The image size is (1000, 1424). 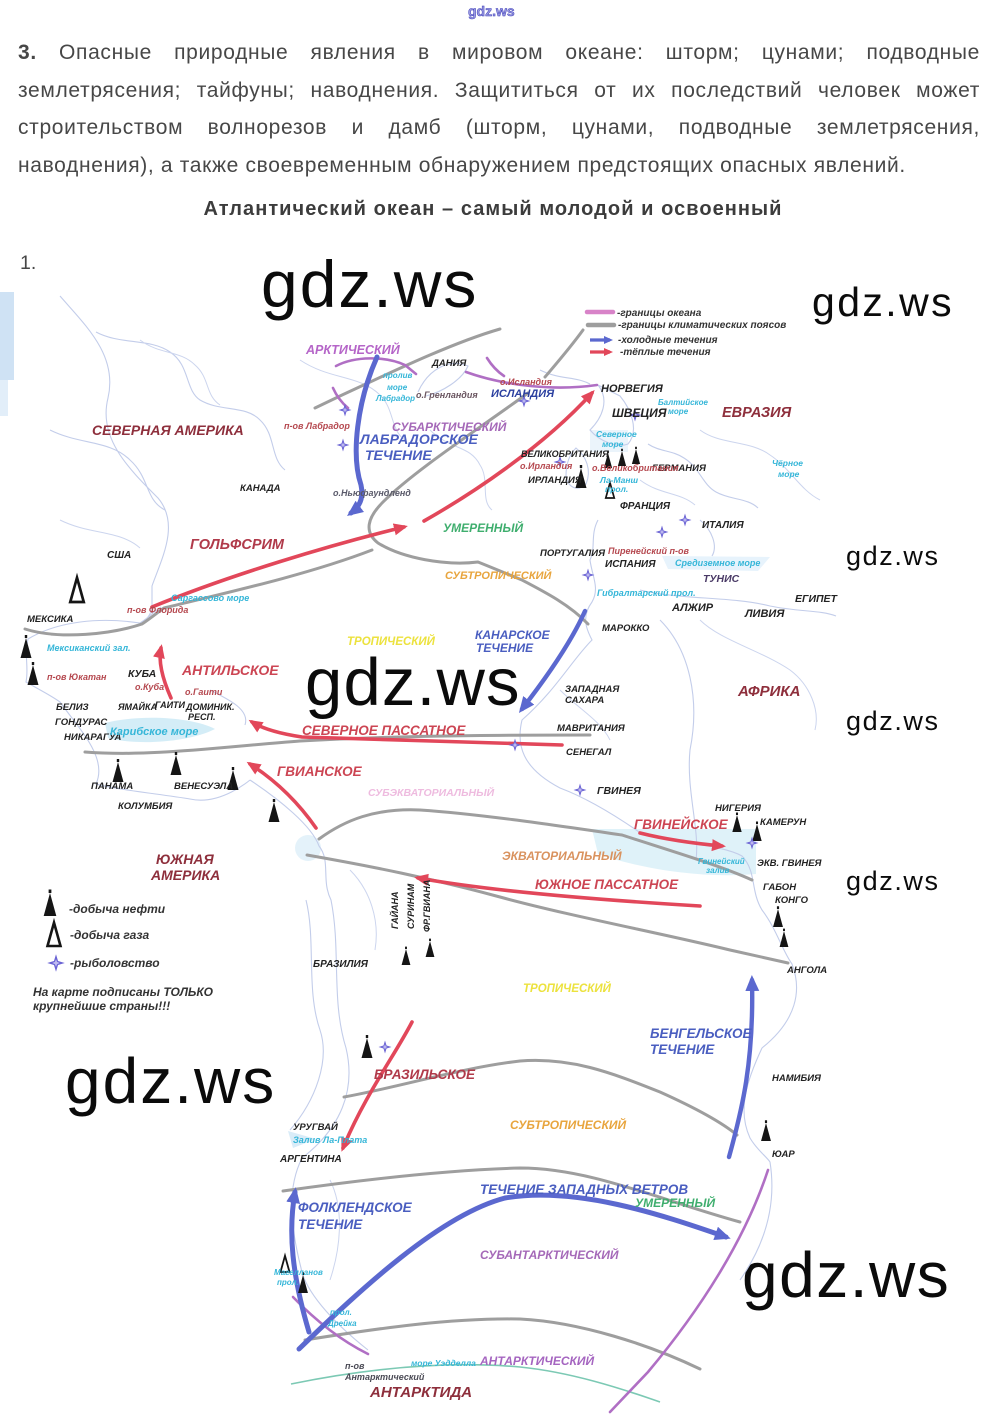 I want to click on svg-text: СЕВЕРНАЯ АМЕРИКА, so click(x=168, y=430).